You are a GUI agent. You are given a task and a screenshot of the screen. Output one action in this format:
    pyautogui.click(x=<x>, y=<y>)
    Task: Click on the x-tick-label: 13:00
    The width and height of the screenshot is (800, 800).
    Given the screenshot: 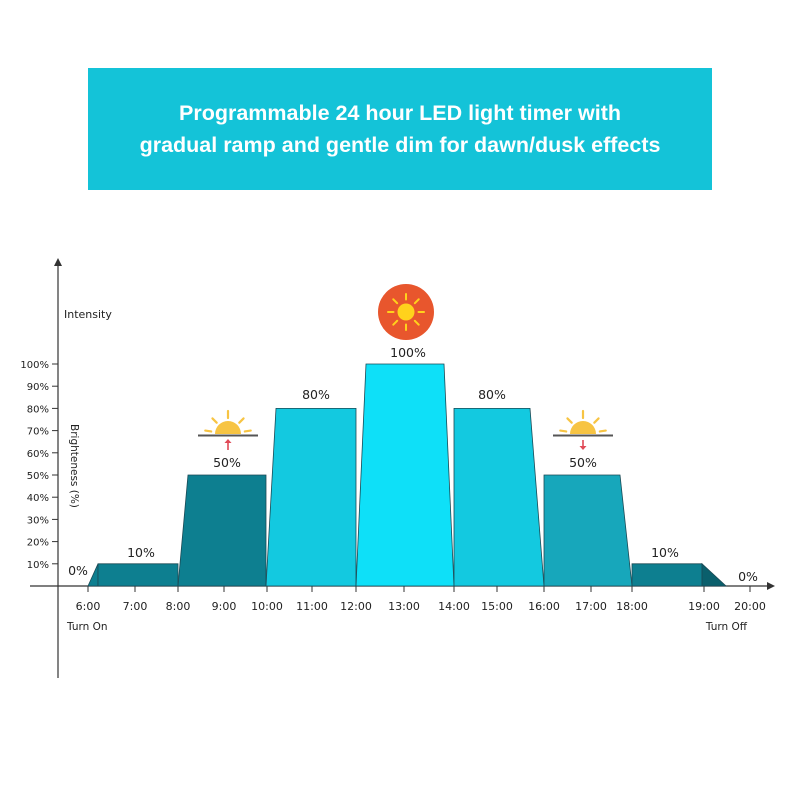 What is the action you would take?
    pyautogui.click(x=404, y=606)
    